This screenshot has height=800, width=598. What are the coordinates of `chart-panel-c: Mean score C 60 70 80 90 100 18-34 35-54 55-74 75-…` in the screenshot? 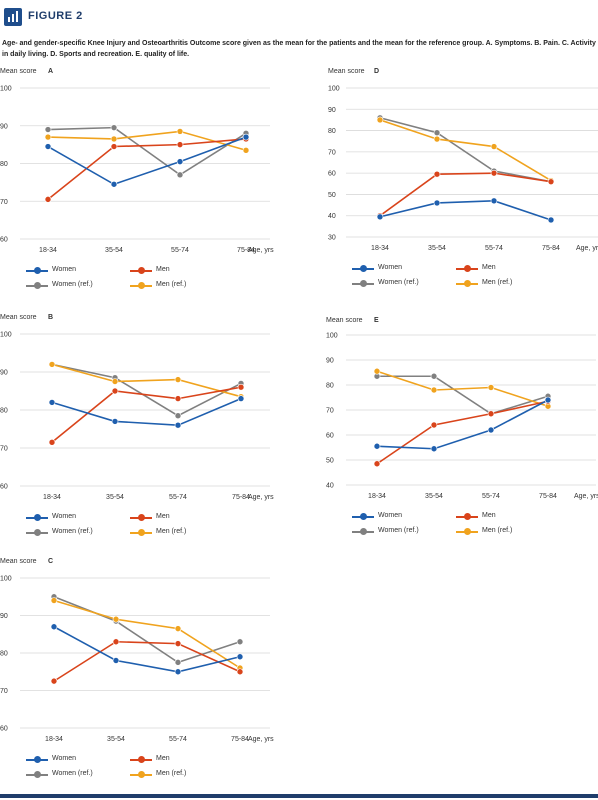 It's located at (145, 676).